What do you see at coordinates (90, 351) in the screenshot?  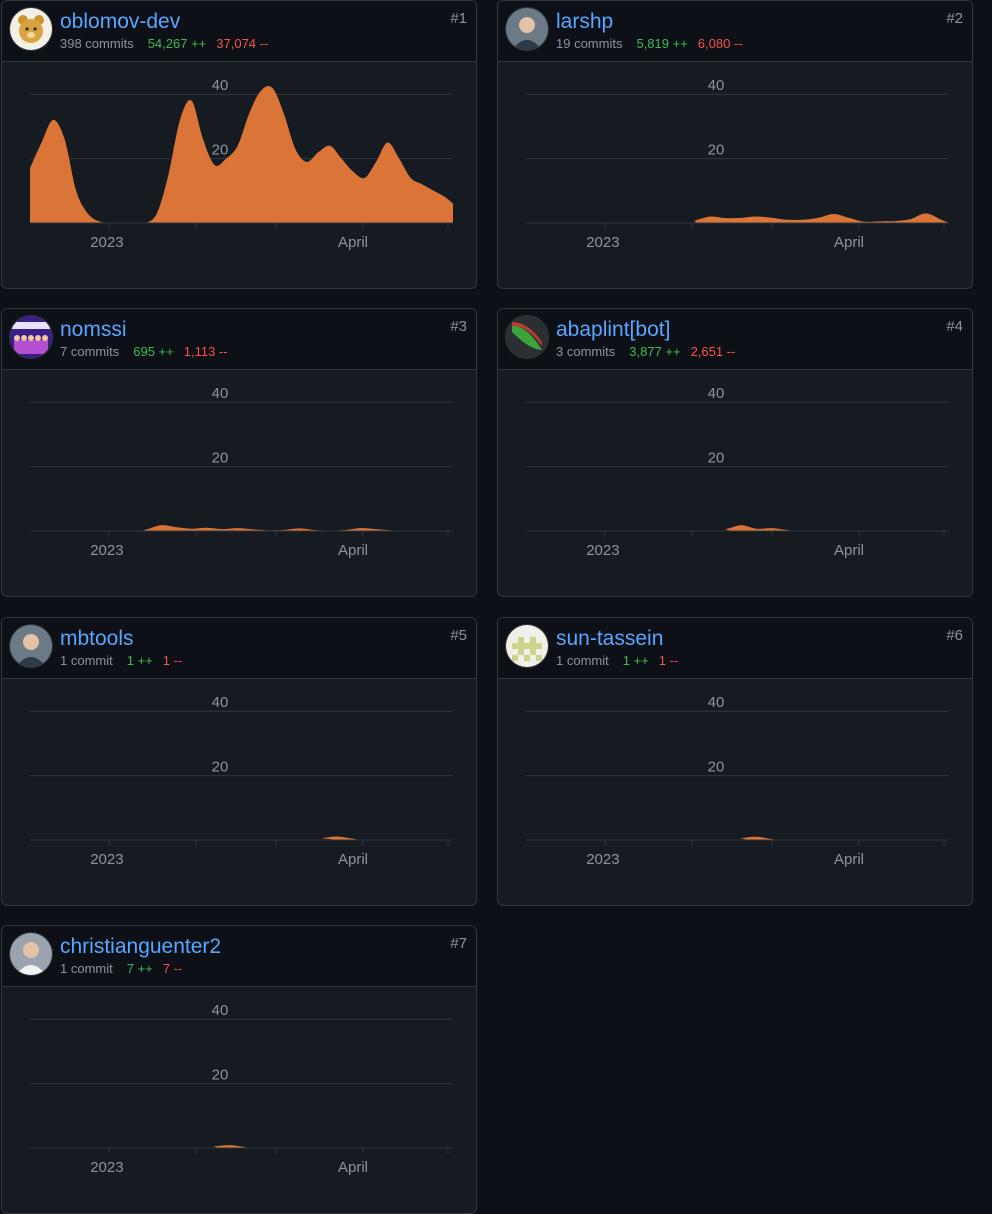 I see `commits-count-link: 7 commits` at bounding box center [90, 351].